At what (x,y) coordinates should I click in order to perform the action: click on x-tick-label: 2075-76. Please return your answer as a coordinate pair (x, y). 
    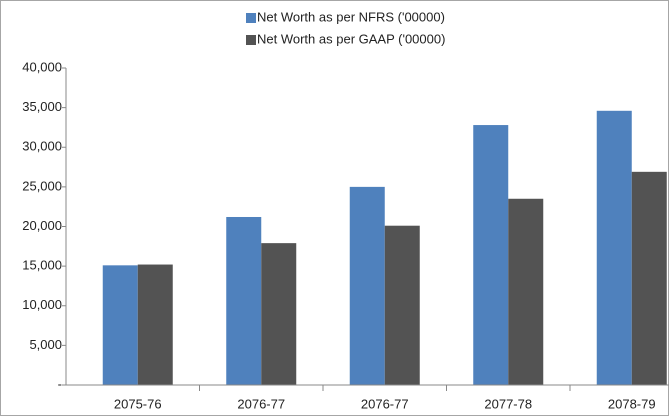
    Looking at the image, I should click on (138, 403).